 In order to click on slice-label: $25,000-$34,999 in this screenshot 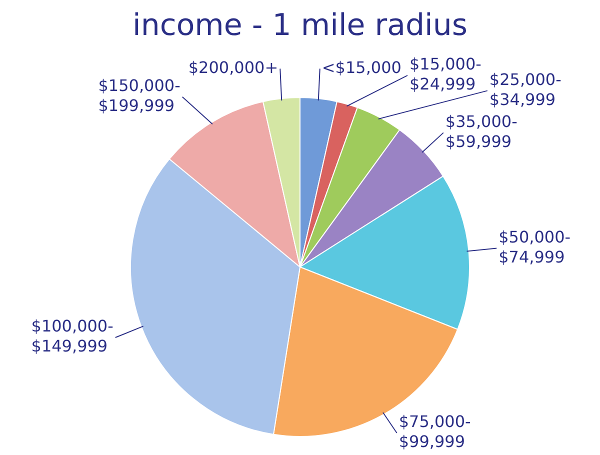, I will do `click(525, 89)`.